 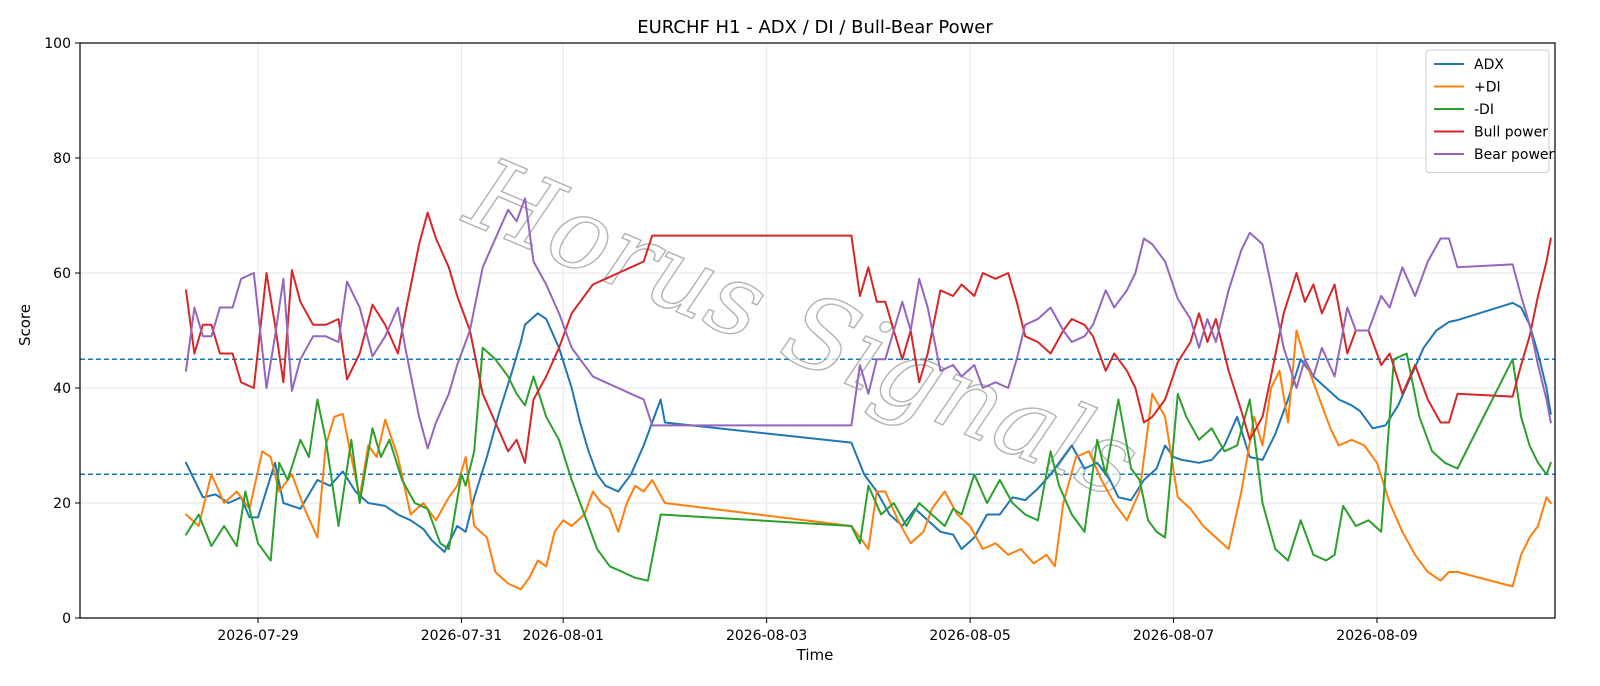 I want to click on x-axis-label: Time, so click(x=815, y=655).